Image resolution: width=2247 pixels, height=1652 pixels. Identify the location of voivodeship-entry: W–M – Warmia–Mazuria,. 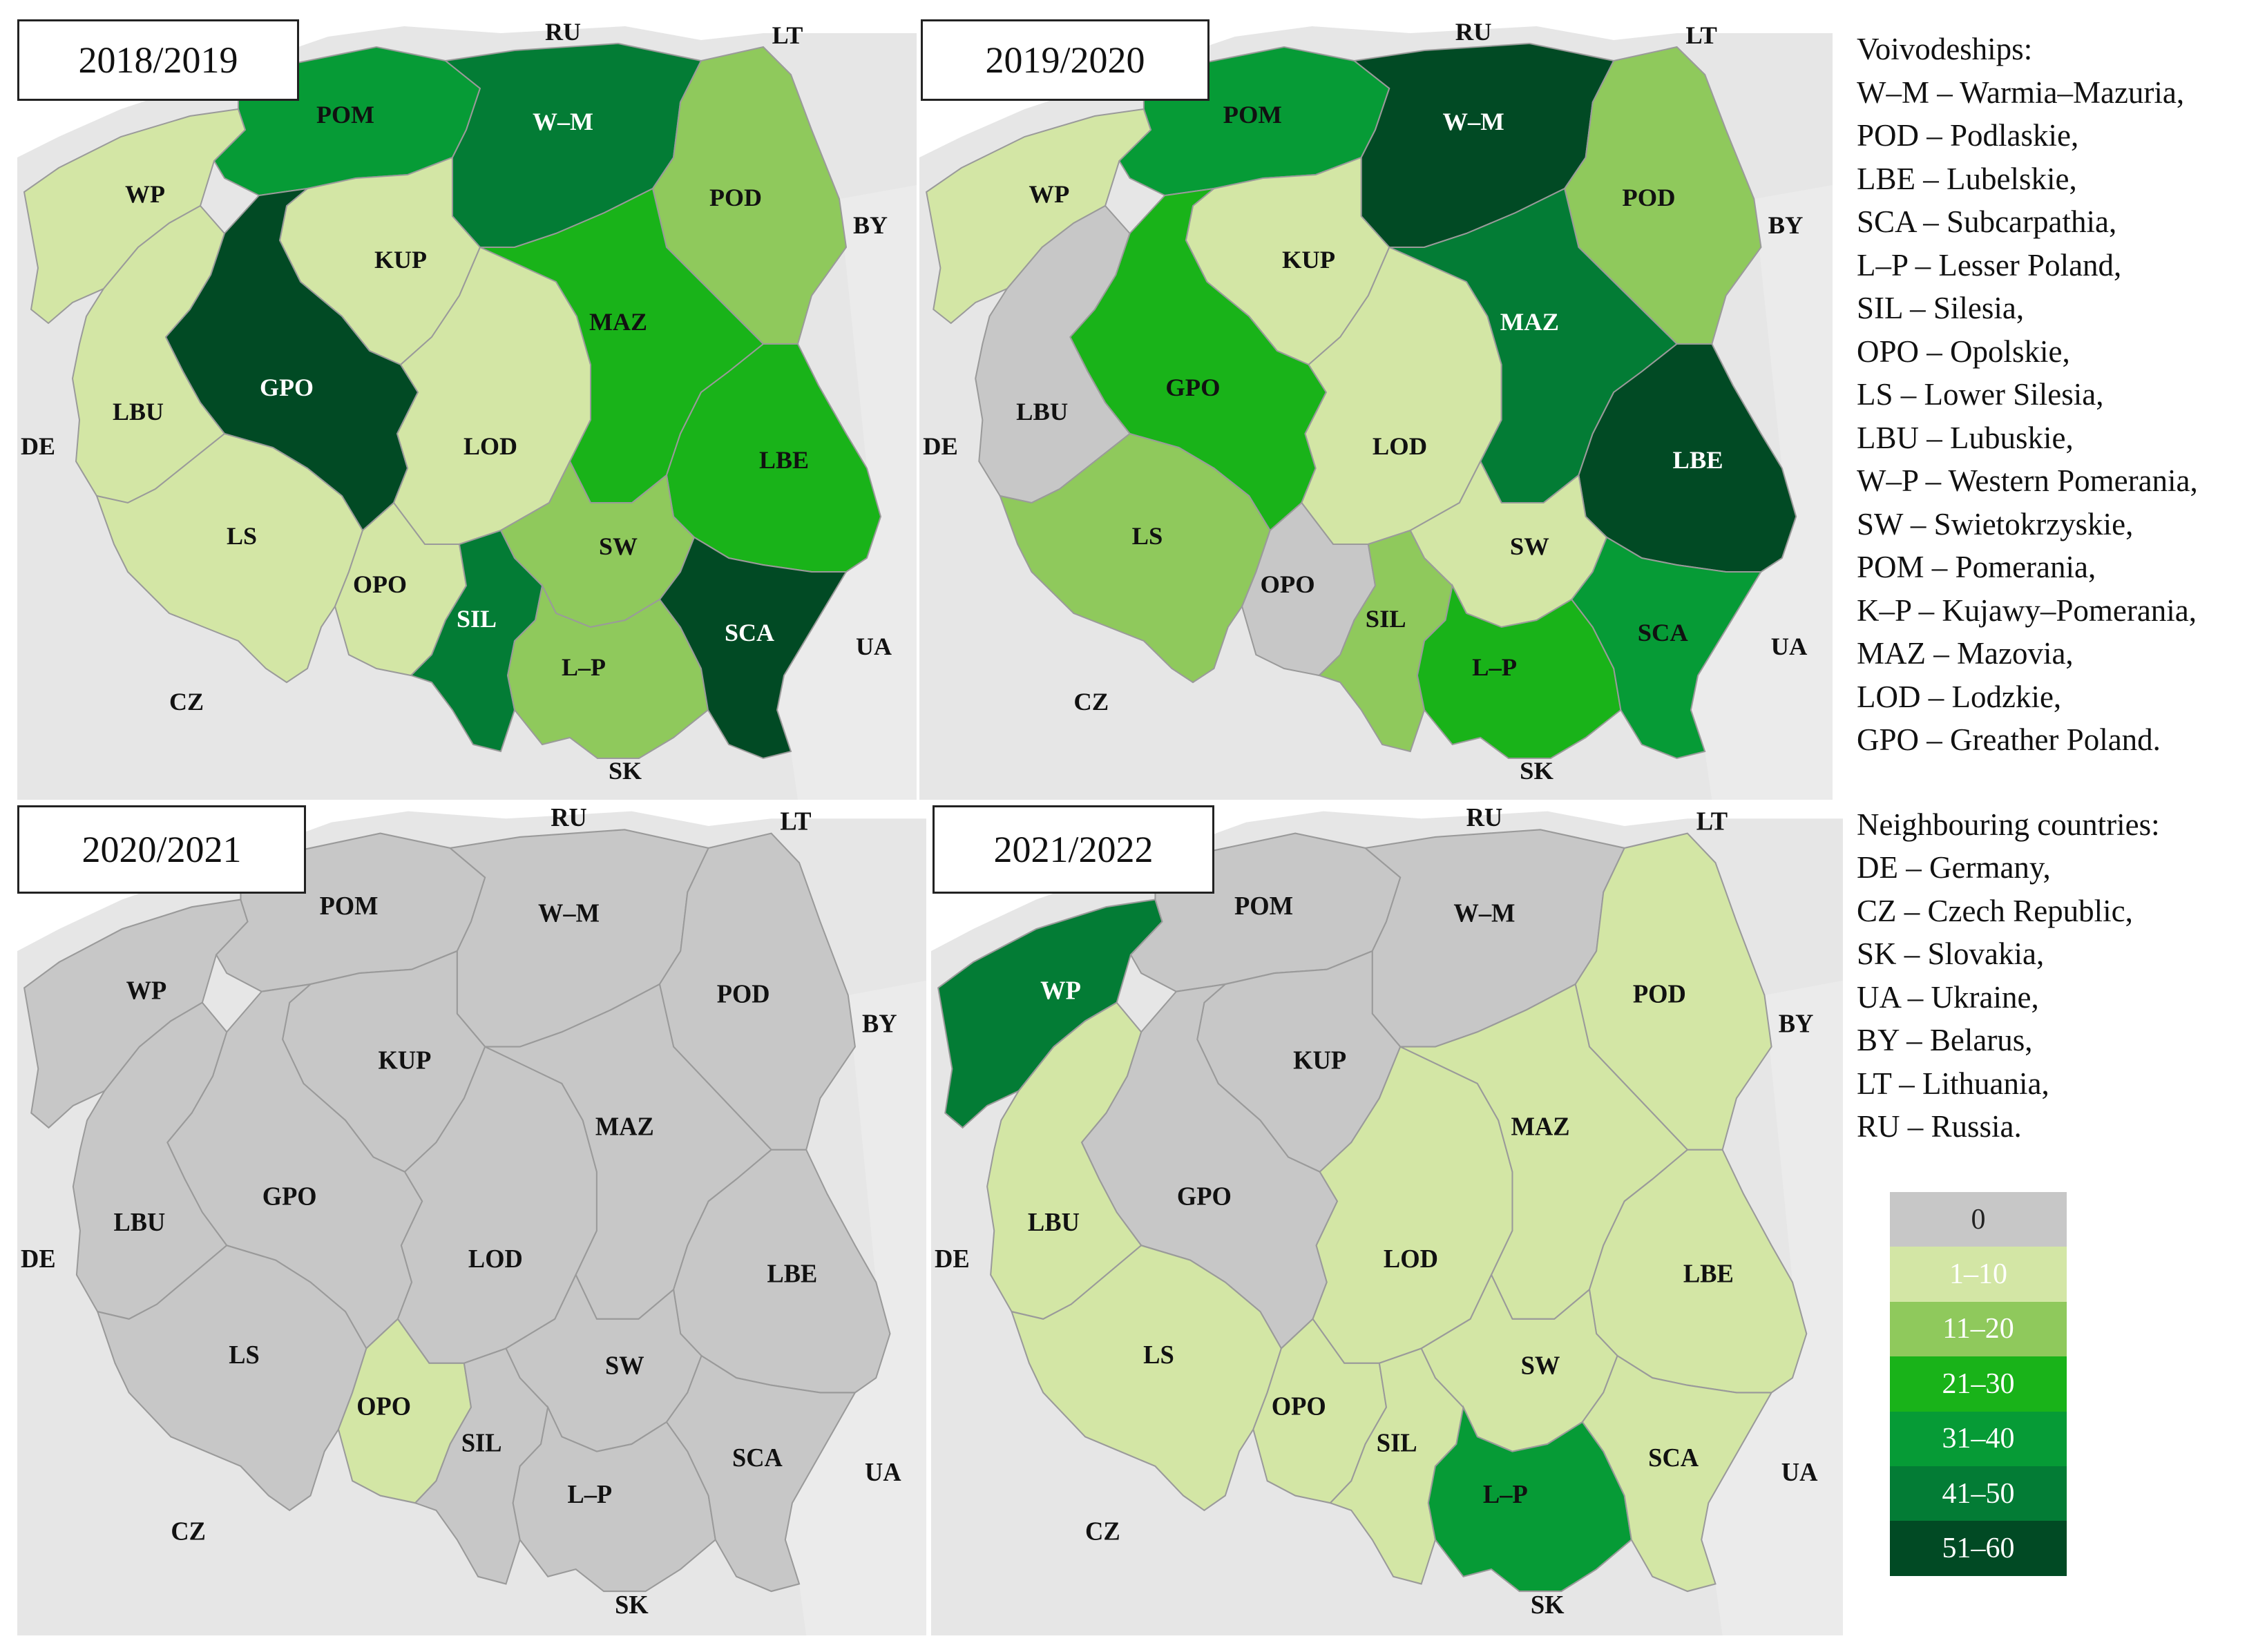
(2021, 92).